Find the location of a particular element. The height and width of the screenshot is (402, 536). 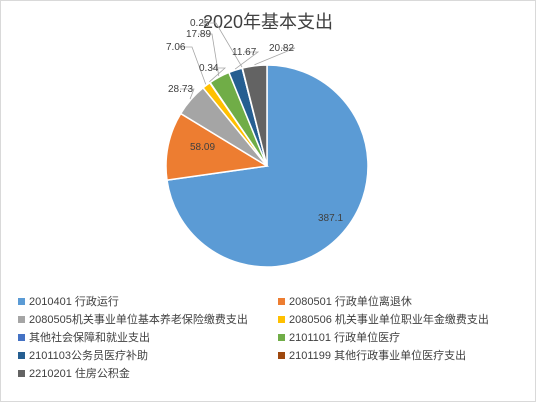

data-label-5: 0.34 is located at coordinates (209, 68).